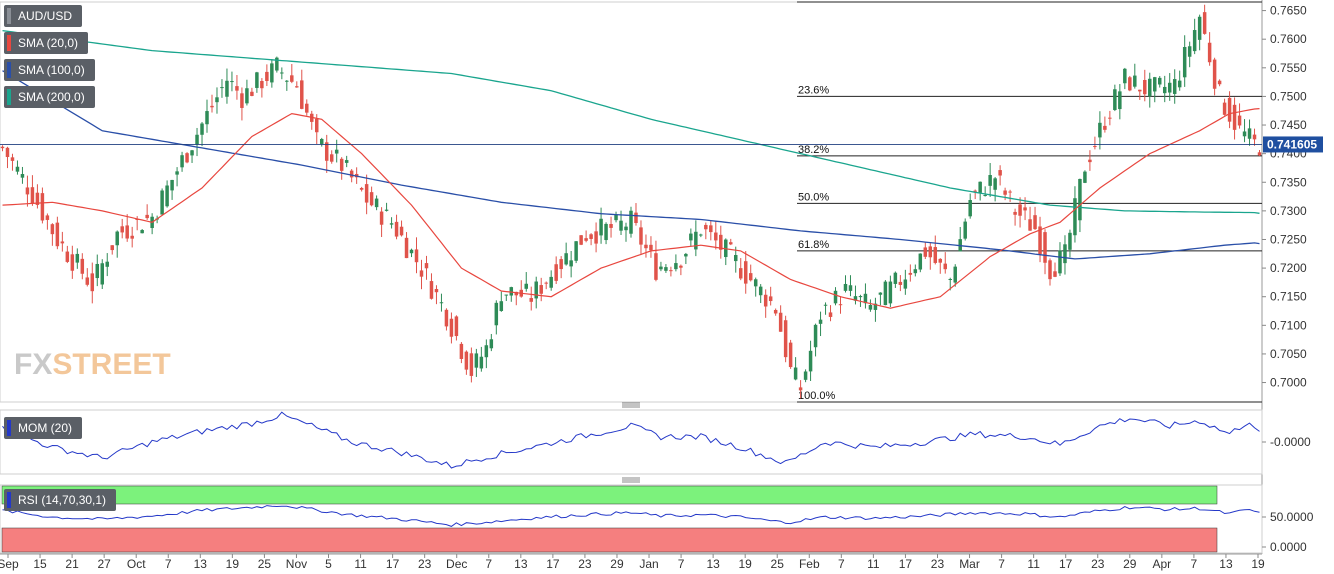 This screenshot has height=574, width=1334. Describe the element at coordinates (631, 440) in the screenshot. I see `momentum-line` at that location.